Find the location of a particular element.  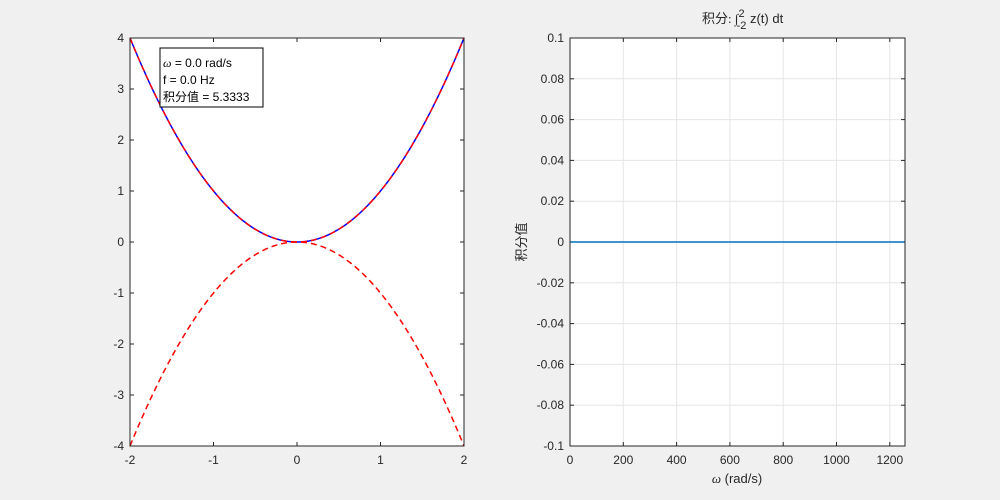

right-ytick-label: 0.04 is located at coordinates (553, 160).